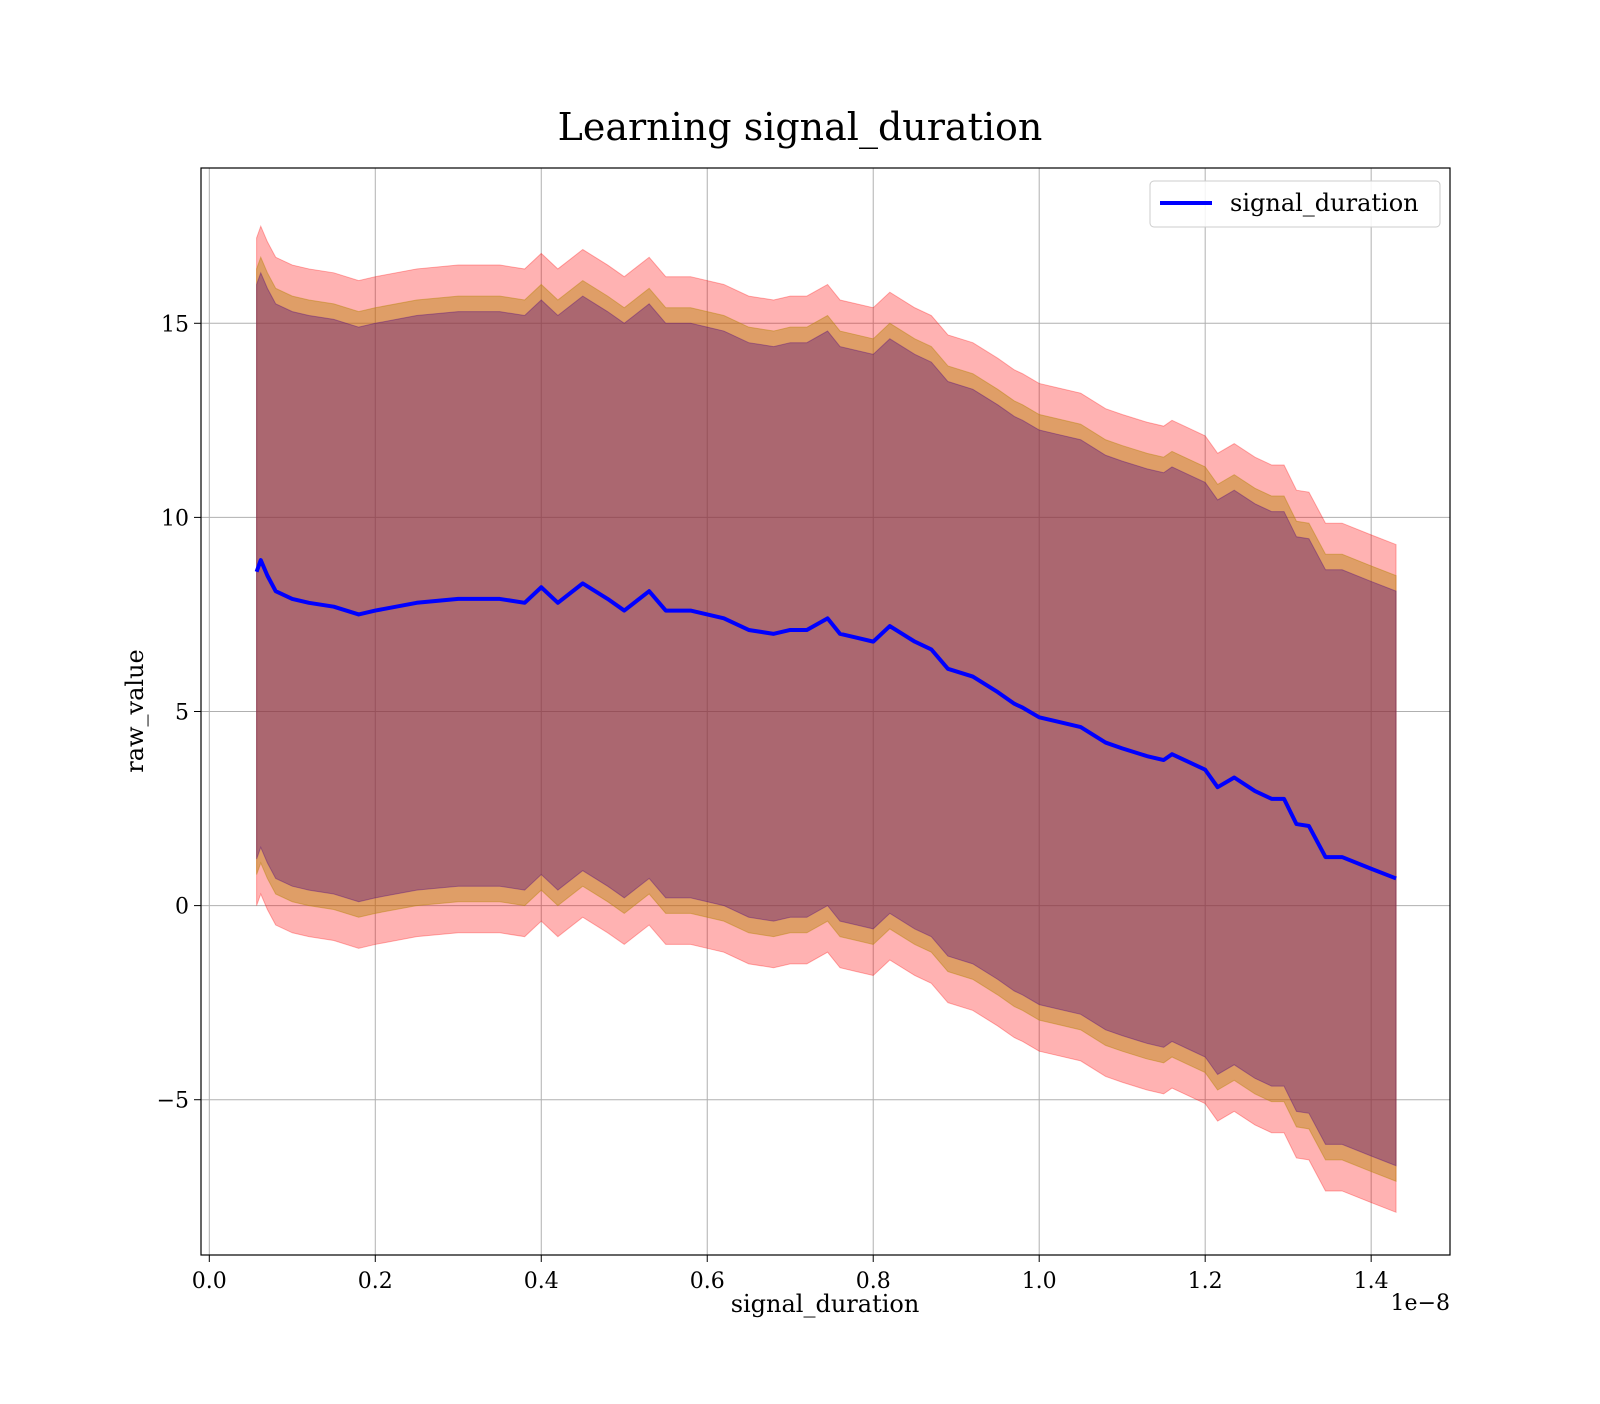 This screenshot has height=1404, width=1600. I want to click on x-tick-label: 1.2, so click(1205, 1281).